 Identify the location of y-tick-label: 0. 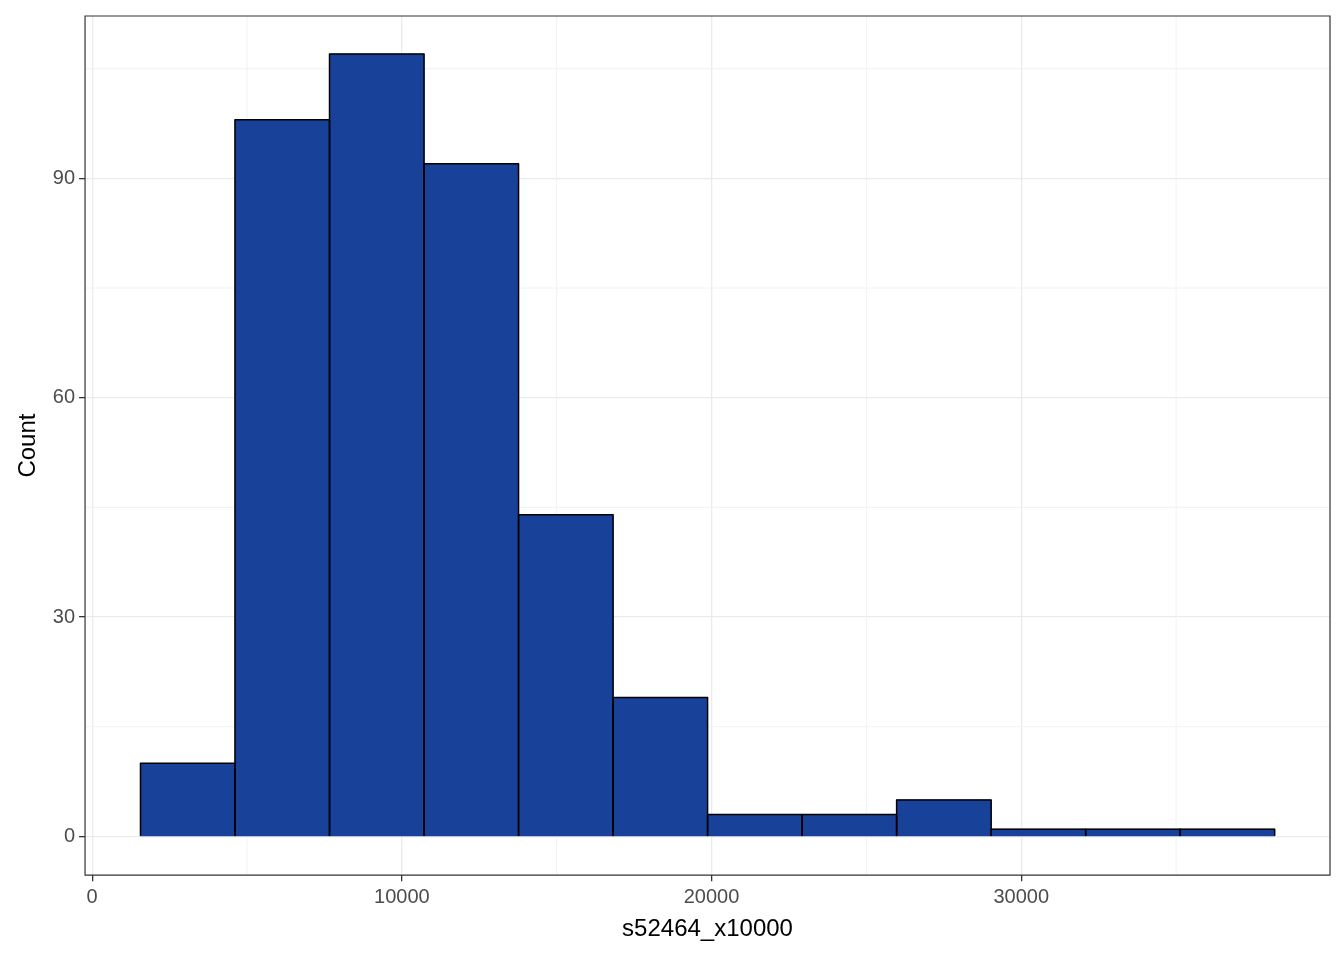
(69, 834).